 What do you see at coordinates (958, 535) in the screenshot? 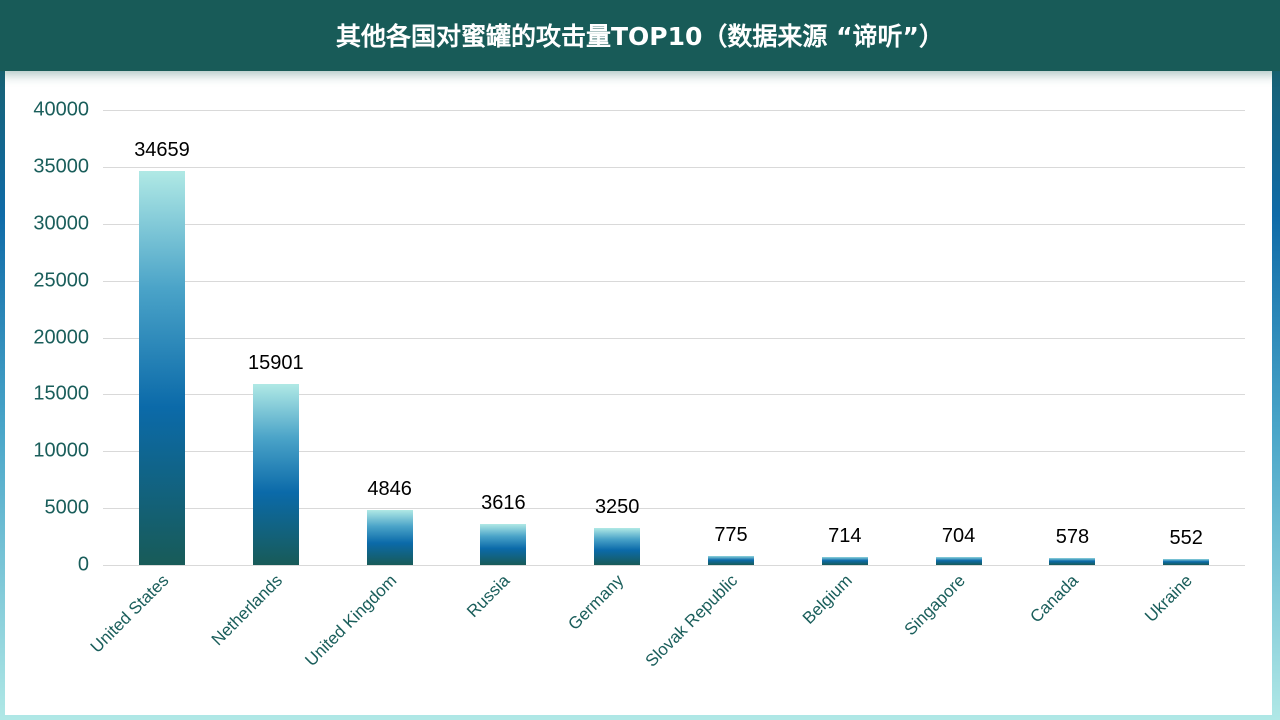
I see `bar-value-label: 704` at bounding box center [958, 535].